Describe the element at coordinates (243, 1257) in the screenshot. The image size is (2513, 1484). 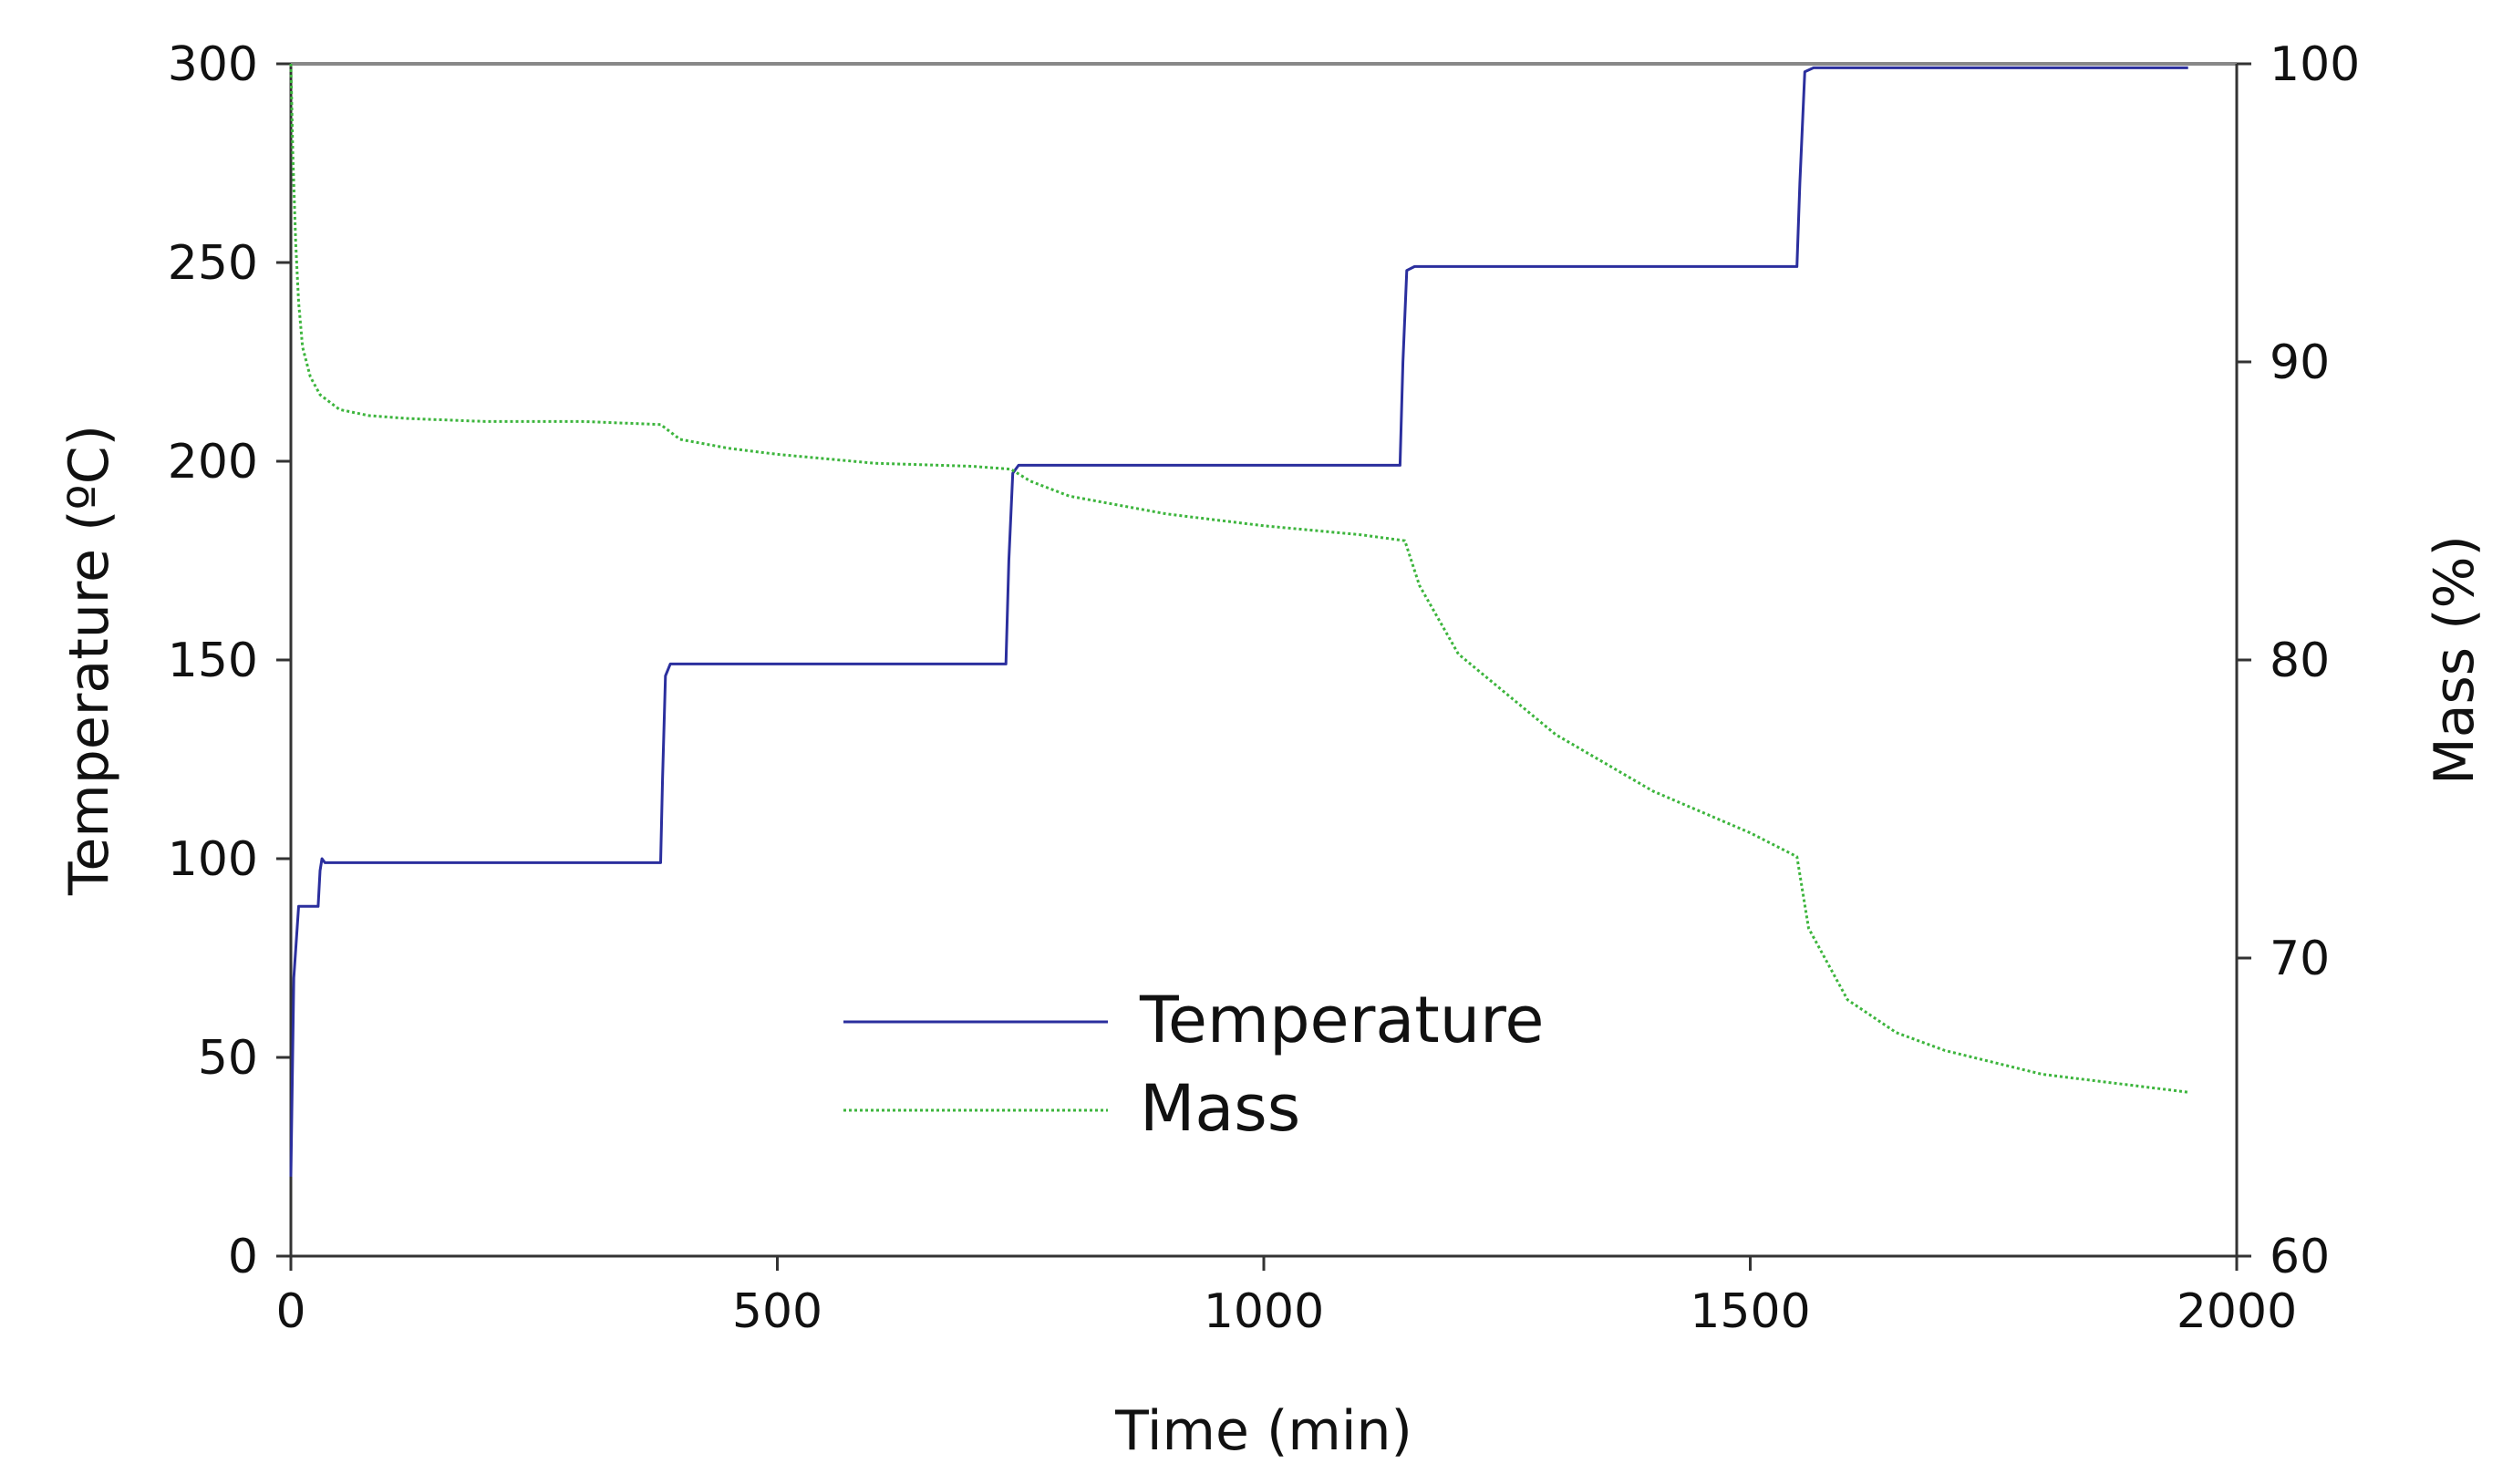
I see `y-left-tick-label: 0` at that location.